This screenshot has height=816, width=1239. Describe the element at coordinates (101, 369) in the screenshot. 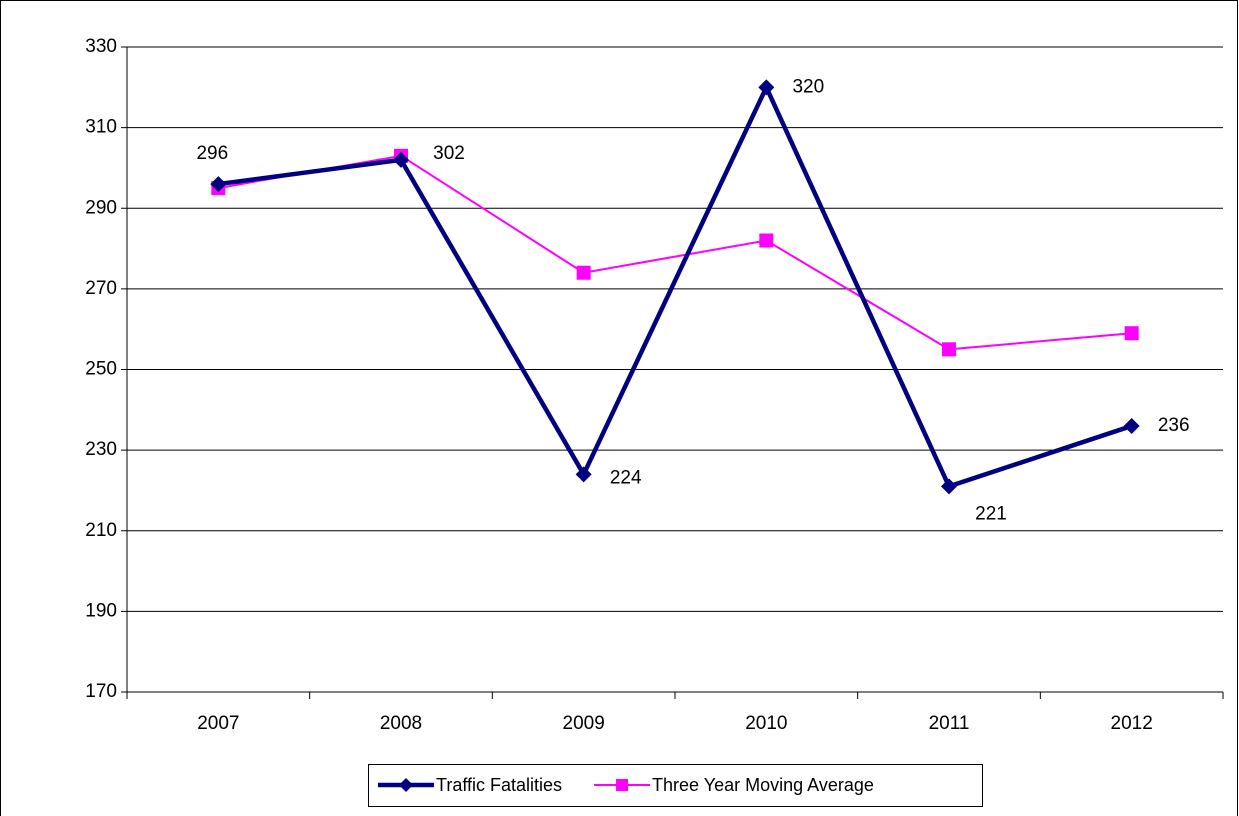

I see `y-tick-label: 250` at that location.